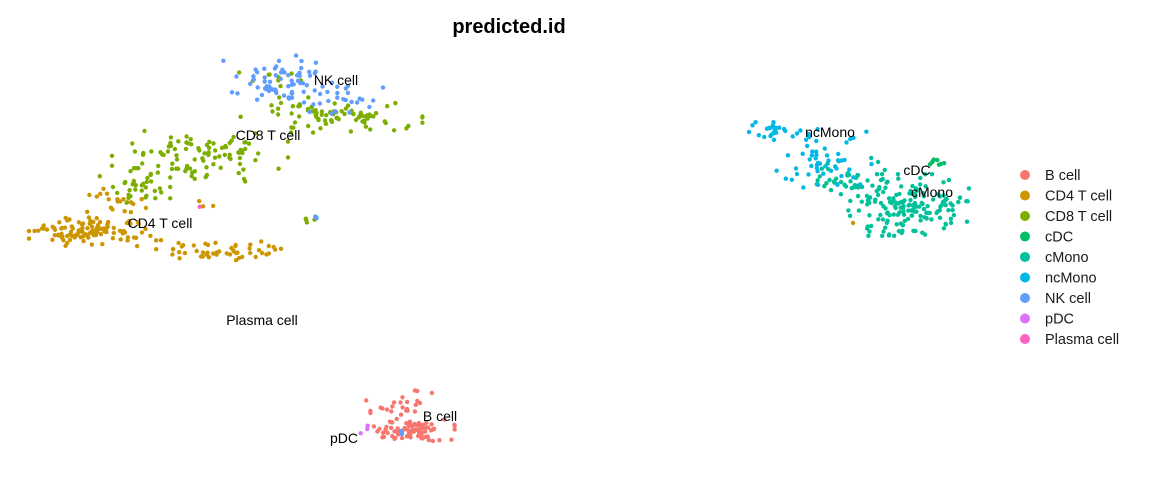  Describe the element at coordinates (344, 438) in the screenshot. I see `cluster-label-pdc: pDC` at that location.